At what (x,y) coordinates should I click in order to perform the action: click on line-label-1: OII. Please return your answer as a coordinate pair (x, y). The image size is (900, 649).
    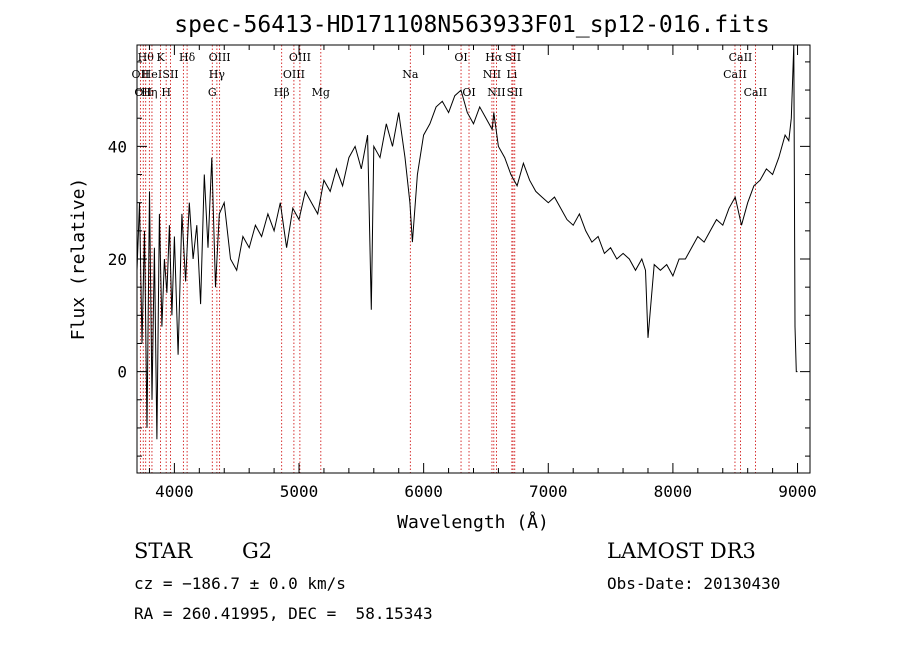
    Looking at the image, I should click on (143, 92).